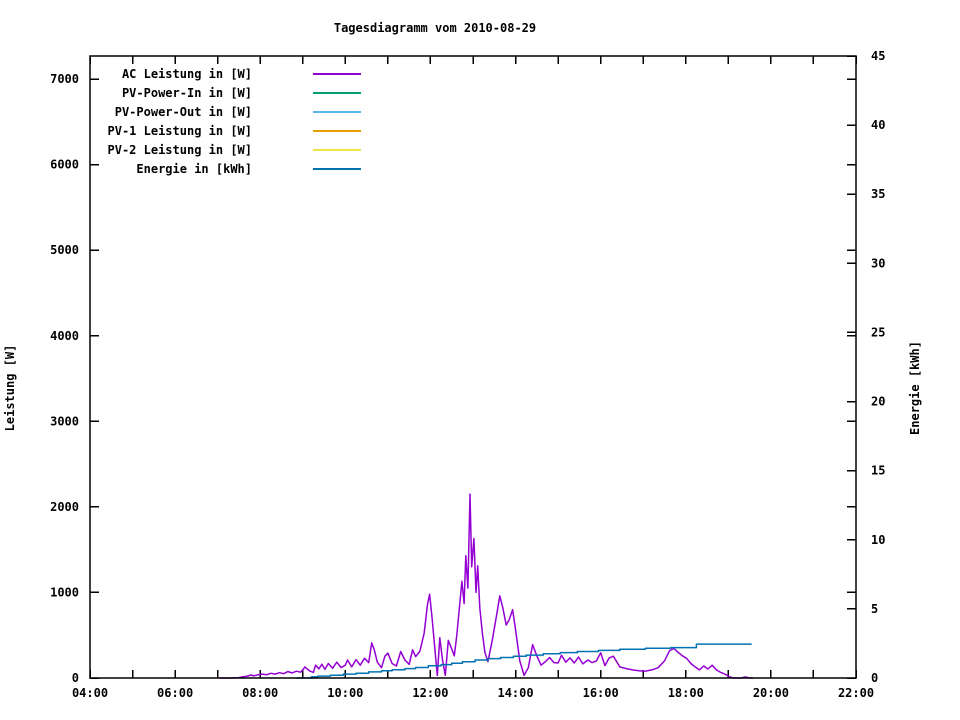 The height and width of the screenshot is (720, 960). I want to click on chart-title: Tagesdiagramm vom 2010-08-29, so click(435, 28).